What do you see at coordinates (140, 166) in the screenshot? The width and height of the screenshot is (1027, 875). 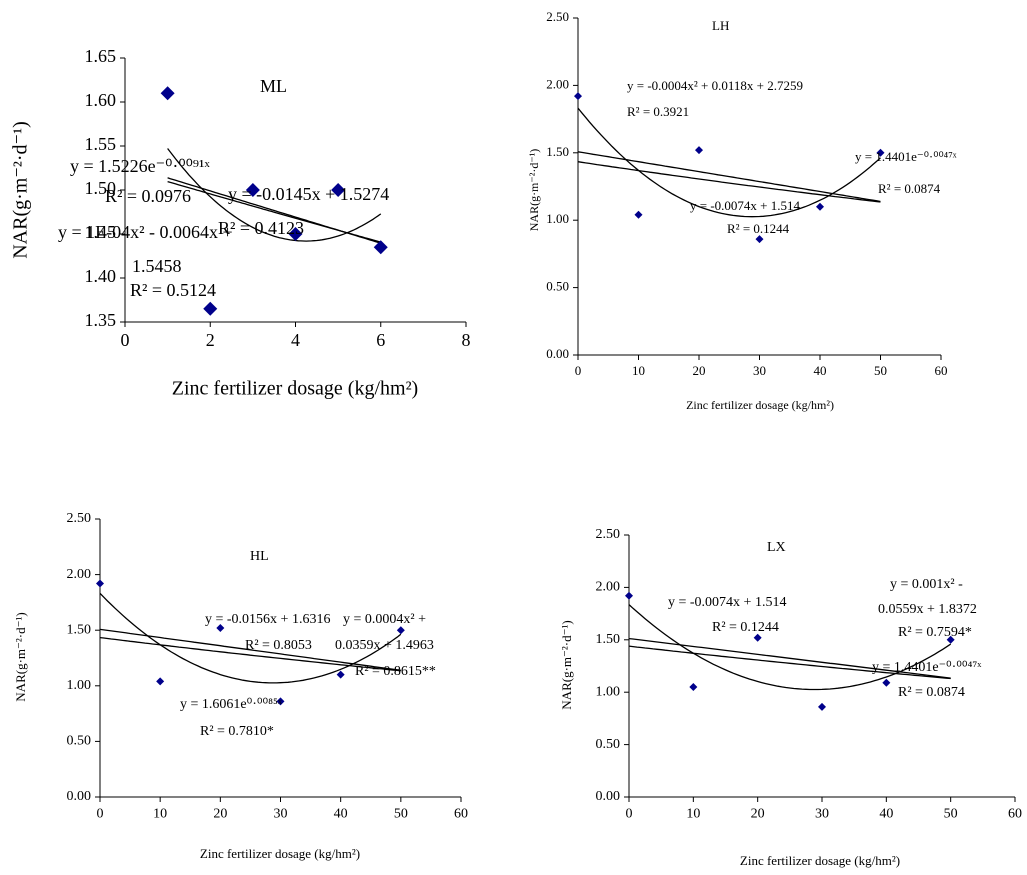 I see `trend-equation: y = 1.5226e⁻⁰·⁰⁰⁹¹ˣ` at bounding box center [140, 166].